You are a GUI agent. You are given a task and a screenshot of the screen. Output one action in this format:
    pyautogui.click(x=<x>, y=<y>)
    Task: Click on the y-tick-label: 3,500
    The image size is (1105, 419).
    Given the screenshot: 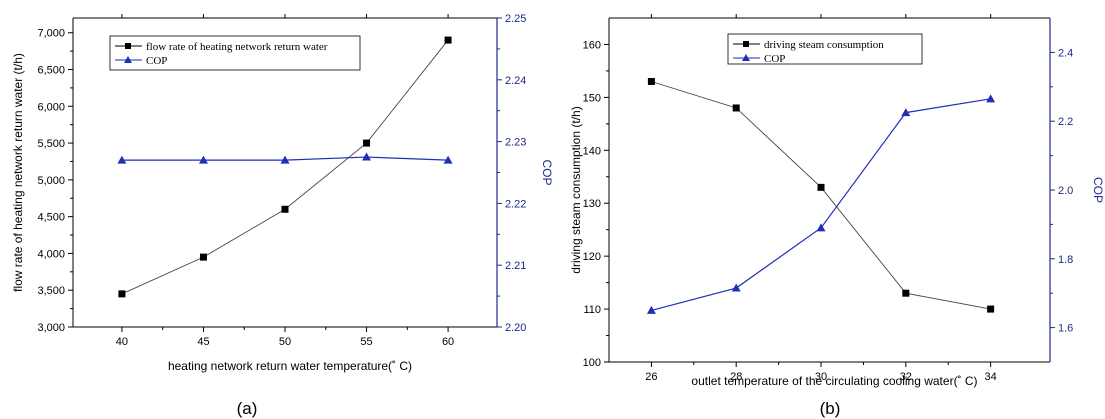 What is the action you would take?
    pyautogui.click(x=51, y=291)
    